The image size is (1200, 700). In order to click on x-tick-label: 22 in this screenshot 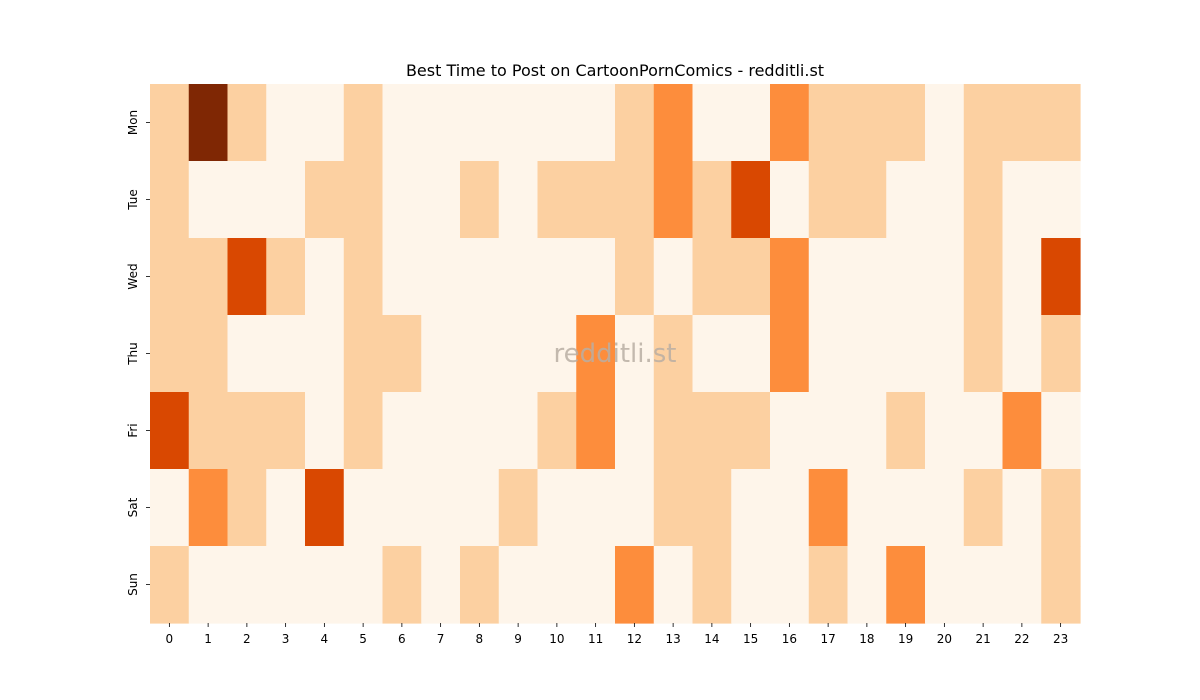, I will do `click(1021, 639)`.